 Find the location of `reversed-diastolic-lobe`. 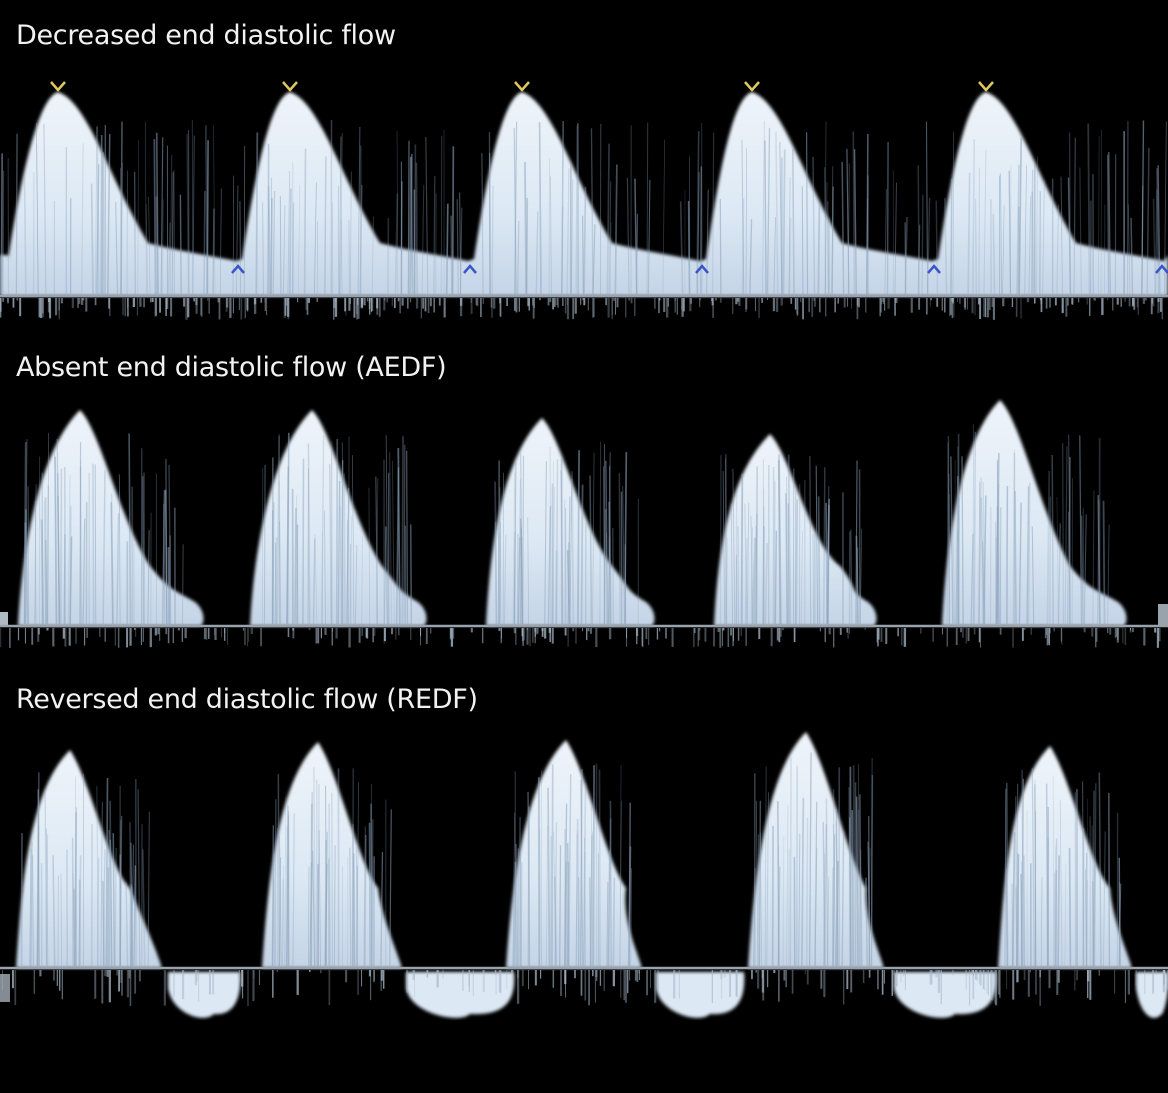

reversed-diastolic-lobe is located at coordinates (700, 995).